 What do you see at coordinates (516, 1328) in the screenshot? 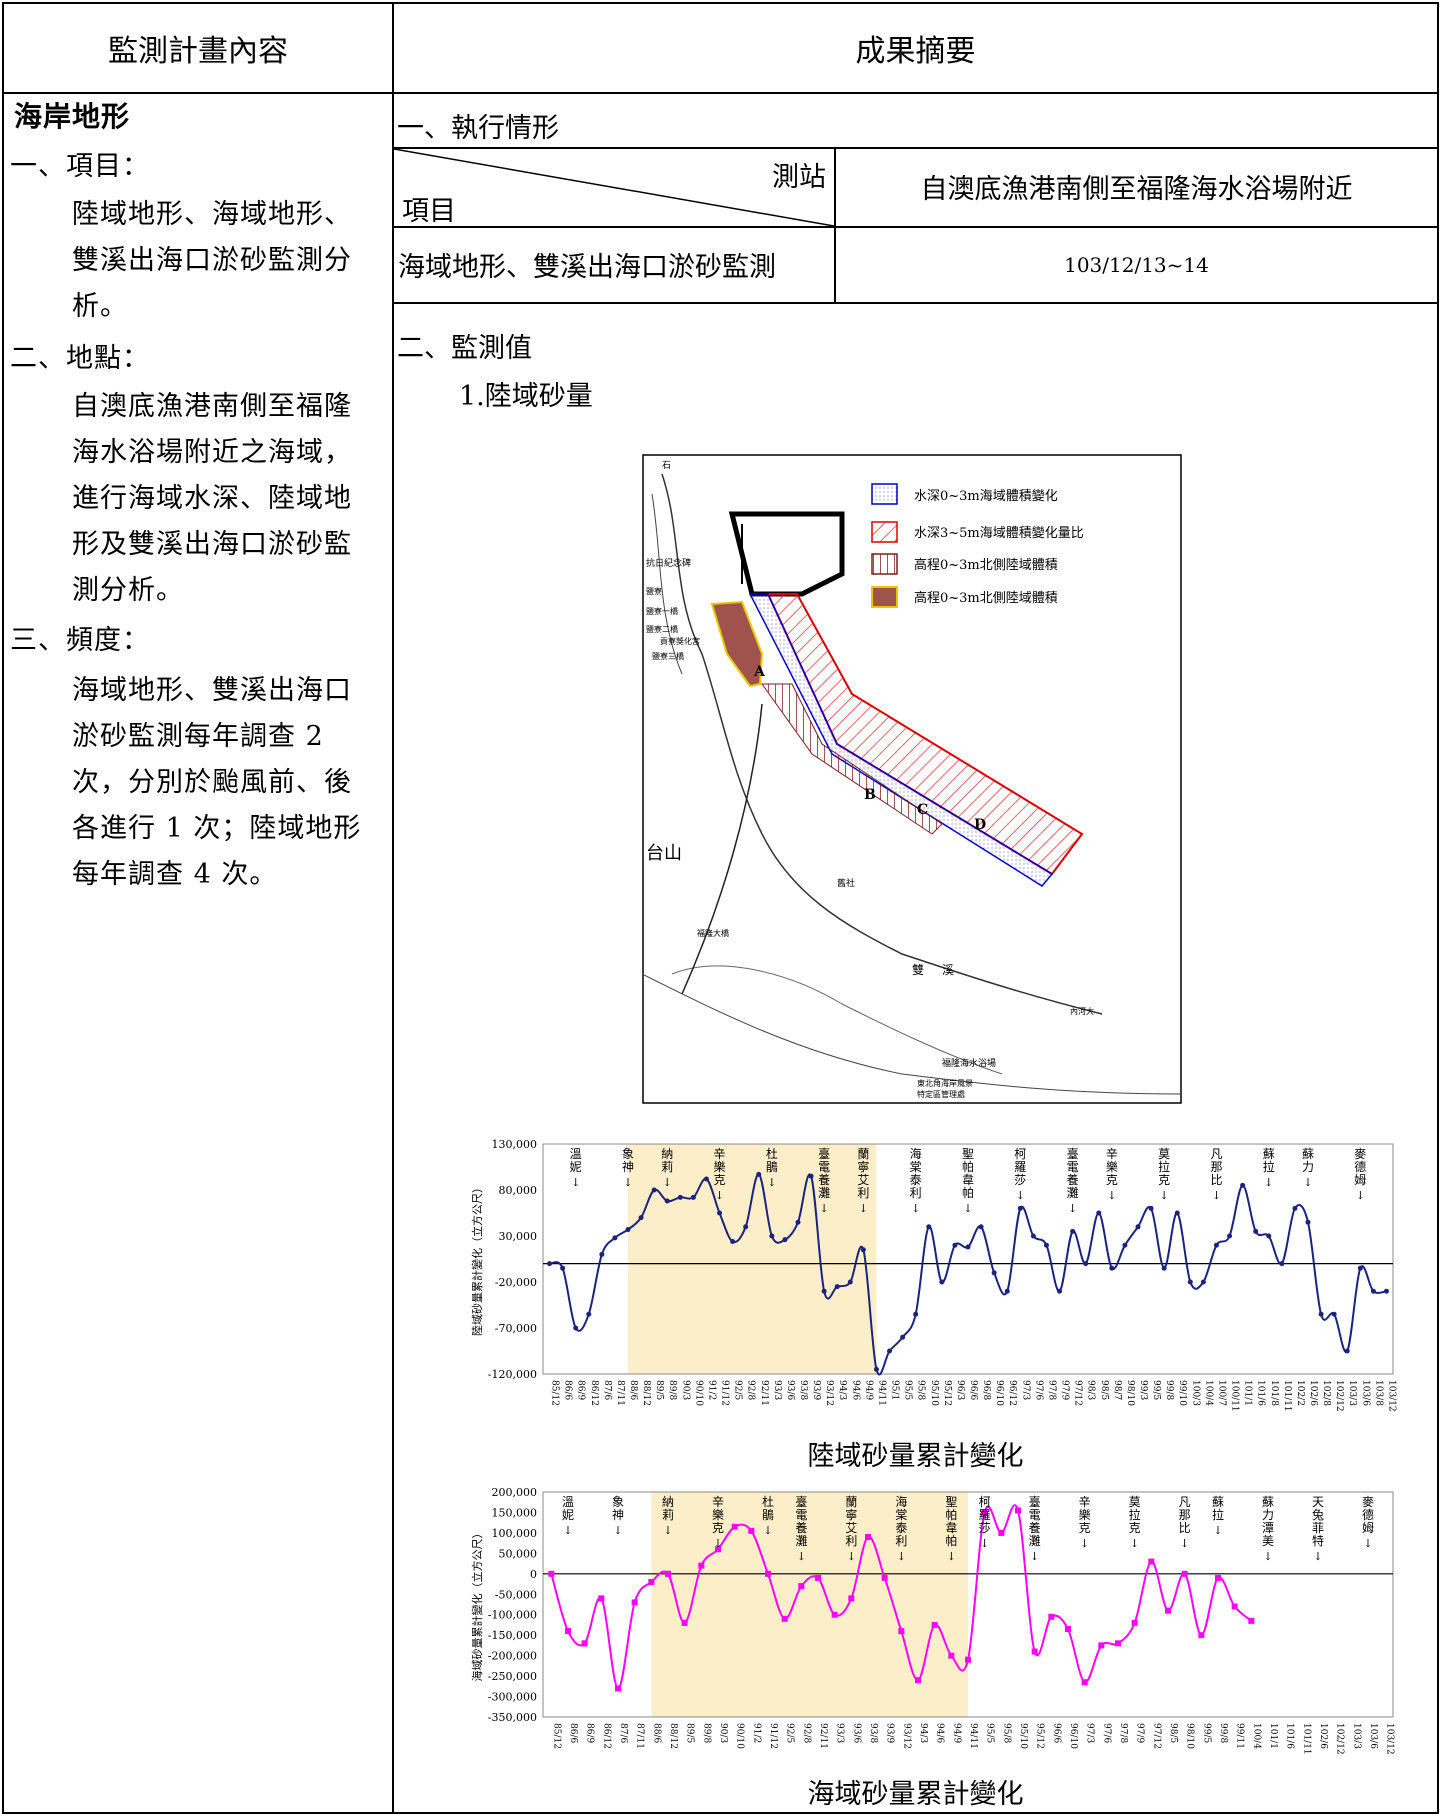
I see `y-tick-label: -70,000` at bounding box center [516, 1328].